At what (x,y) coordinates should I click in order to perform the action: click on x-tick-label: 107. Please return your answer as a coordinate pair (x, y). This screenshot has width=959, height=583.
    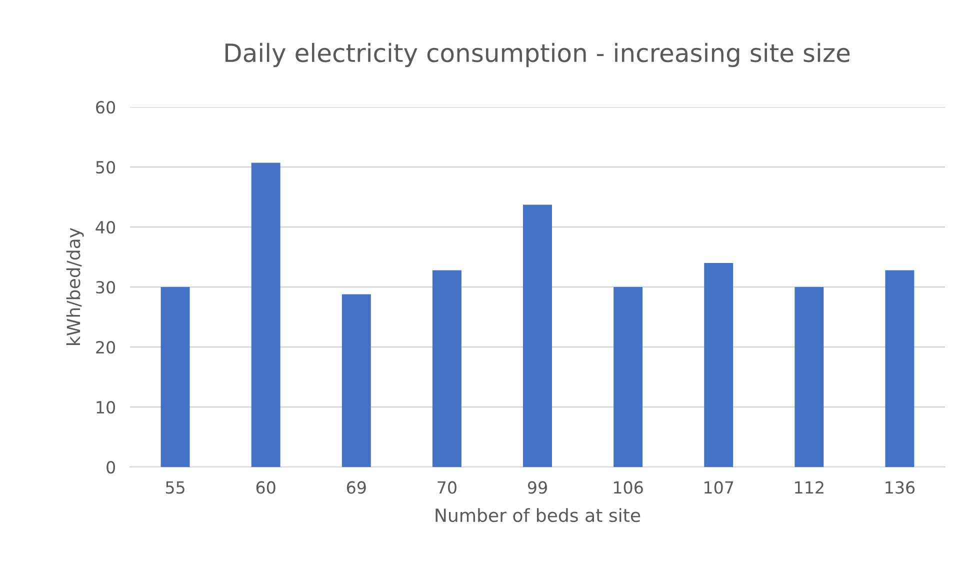
    Looking at the image, I should click on (719, 487).